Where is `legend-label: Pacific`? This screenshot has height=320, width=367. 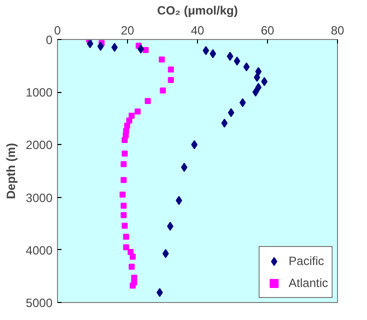
legend-label: Pacific is located at coordinates (306, 261).